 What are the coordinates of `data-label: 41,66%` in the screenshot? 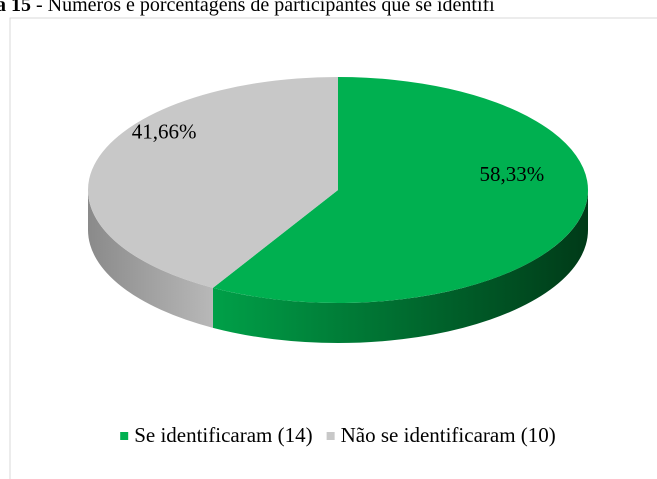 It's located at (164, 132).